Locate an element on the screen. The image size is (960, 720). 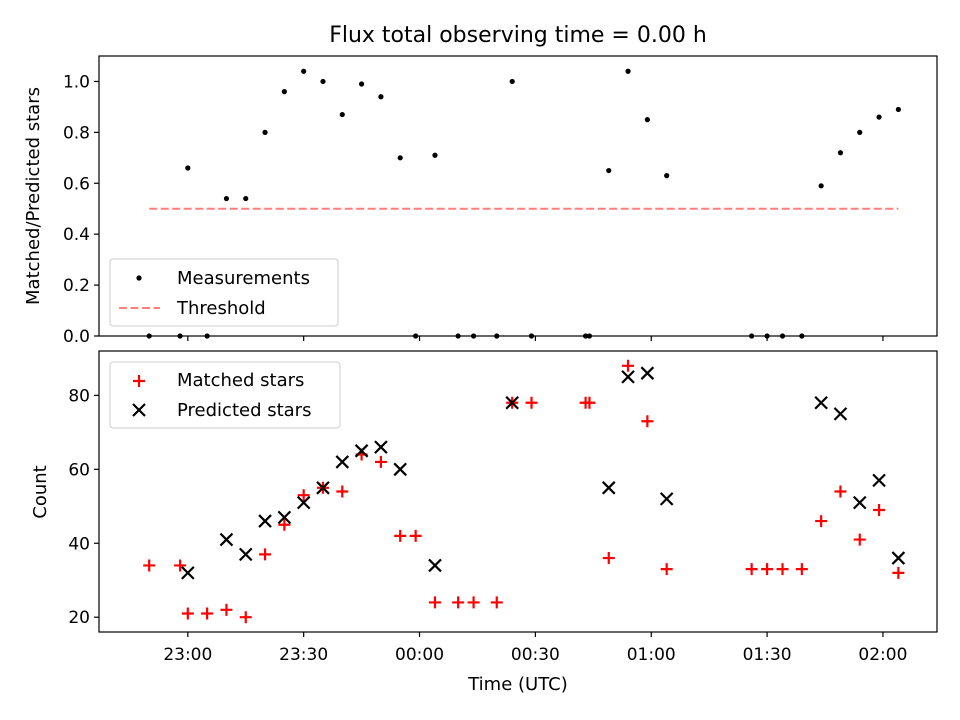
top-y-tick-label: 0.0 is located at coordinates (76, 337).